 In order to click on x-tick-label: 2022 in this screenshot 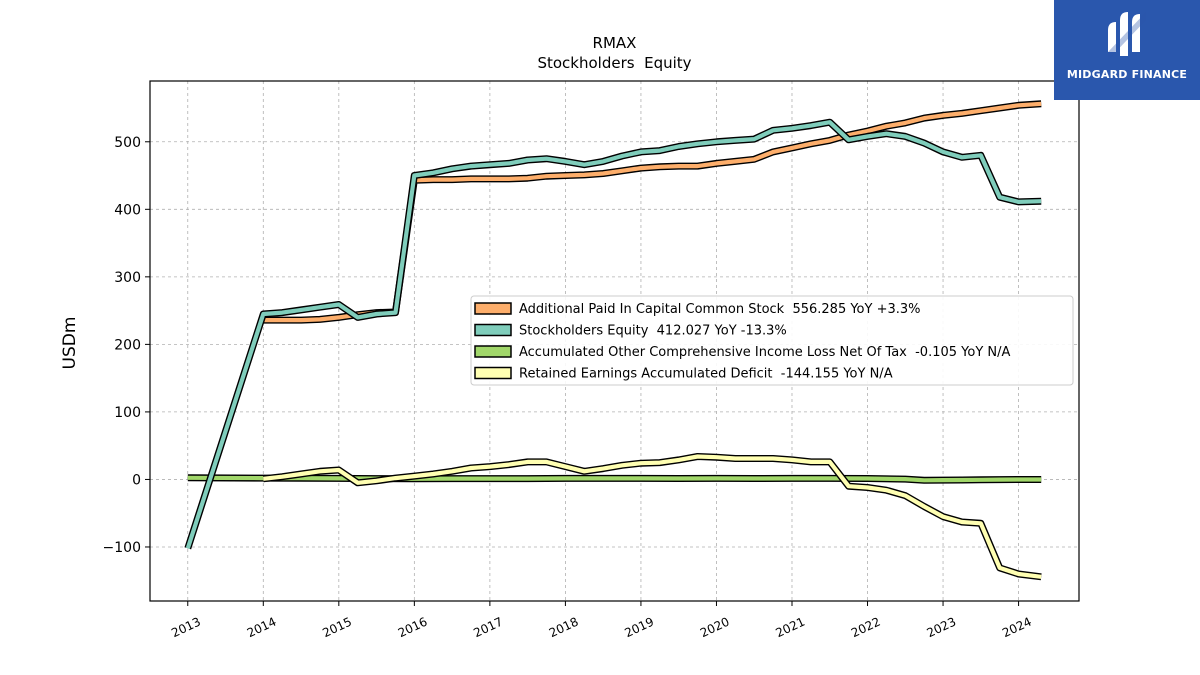, I will do `click(866, 628)`.